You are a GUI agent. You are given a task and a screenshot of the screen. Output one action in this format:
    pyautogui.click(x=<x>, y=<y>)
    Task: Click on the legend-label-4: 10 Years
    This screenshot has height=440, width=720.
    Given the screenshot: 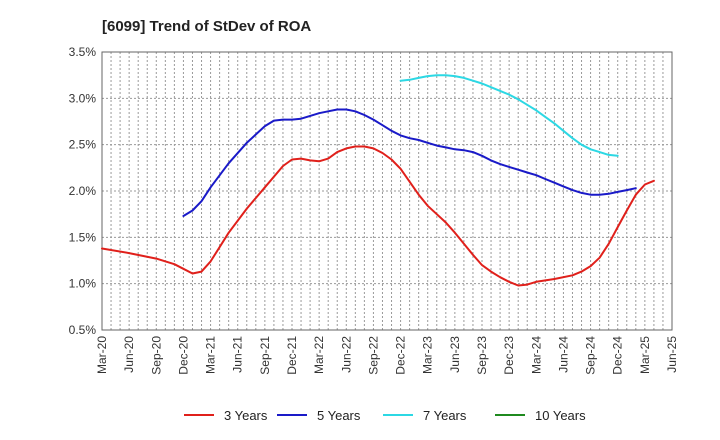 What is the action you would take?
    pyautogui.click(x=560, y=415)
    